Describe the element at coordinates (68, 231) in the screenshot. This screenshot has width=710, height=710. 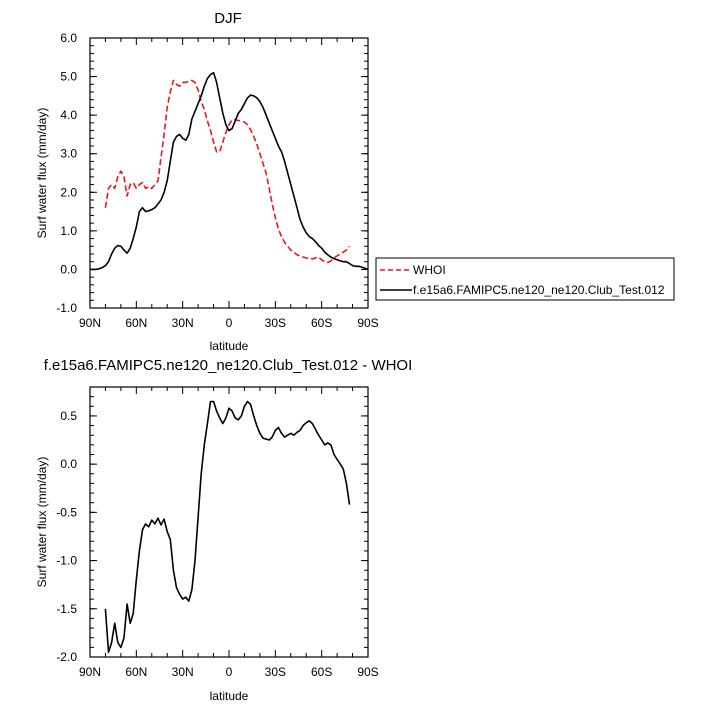
I see `top-y-tick-label: 1.0` at that location.